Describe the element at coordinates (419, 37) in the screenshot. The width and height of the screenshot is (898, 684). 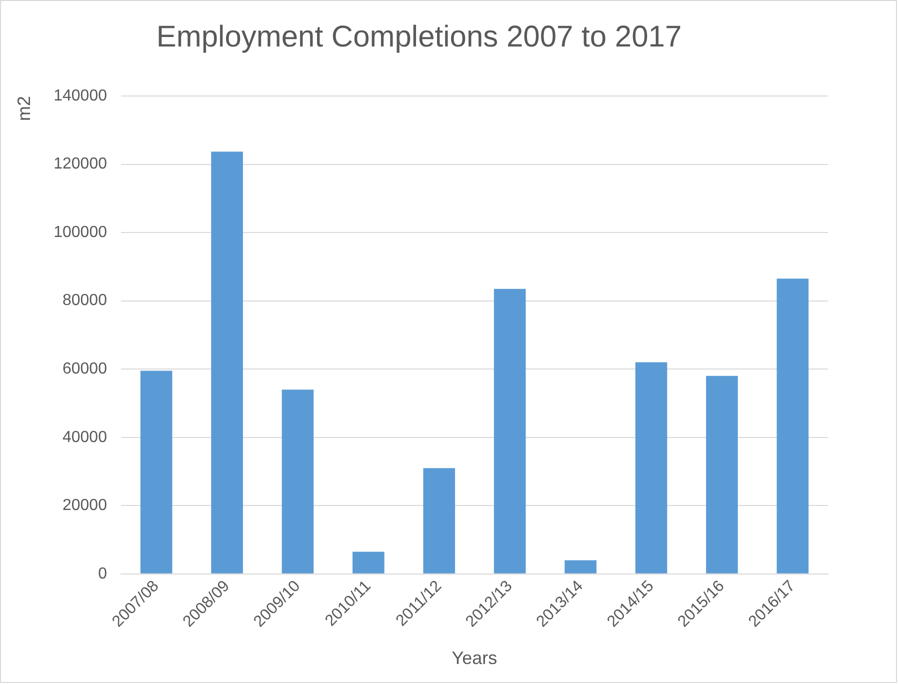
I see `chart-title: Employment Completions 2007 to 2017` at that location.